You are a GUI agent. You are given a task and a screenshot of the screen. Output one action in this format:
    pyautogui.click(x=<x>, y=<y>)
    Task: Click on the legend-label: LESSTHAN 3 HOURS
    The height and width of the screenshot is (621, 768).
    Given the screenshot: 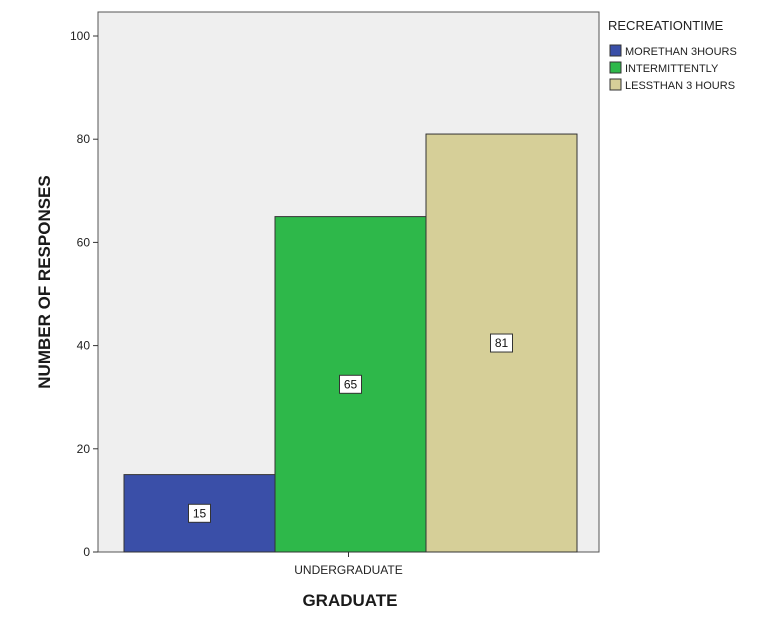 What is the action you would take?
    pyautogui.click(x=680, y=86)
    